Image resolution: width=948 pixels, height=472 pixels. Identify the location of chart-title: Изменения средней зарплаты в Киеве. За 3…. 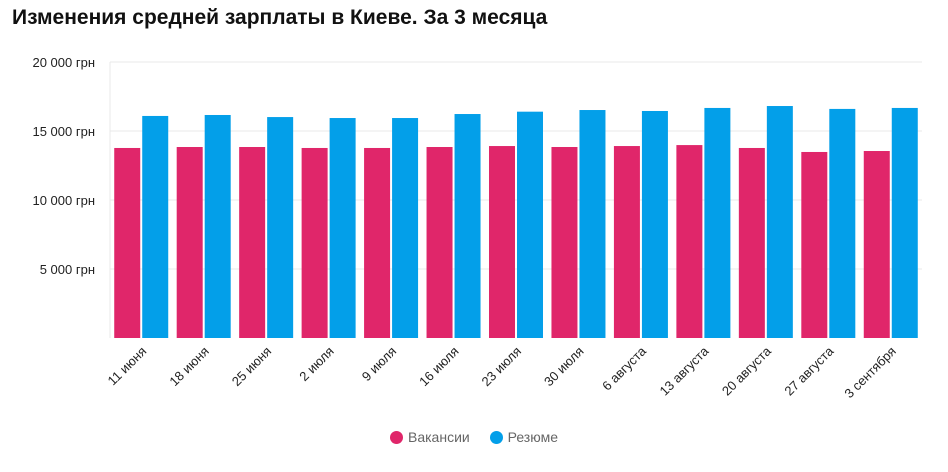
(280, 17).